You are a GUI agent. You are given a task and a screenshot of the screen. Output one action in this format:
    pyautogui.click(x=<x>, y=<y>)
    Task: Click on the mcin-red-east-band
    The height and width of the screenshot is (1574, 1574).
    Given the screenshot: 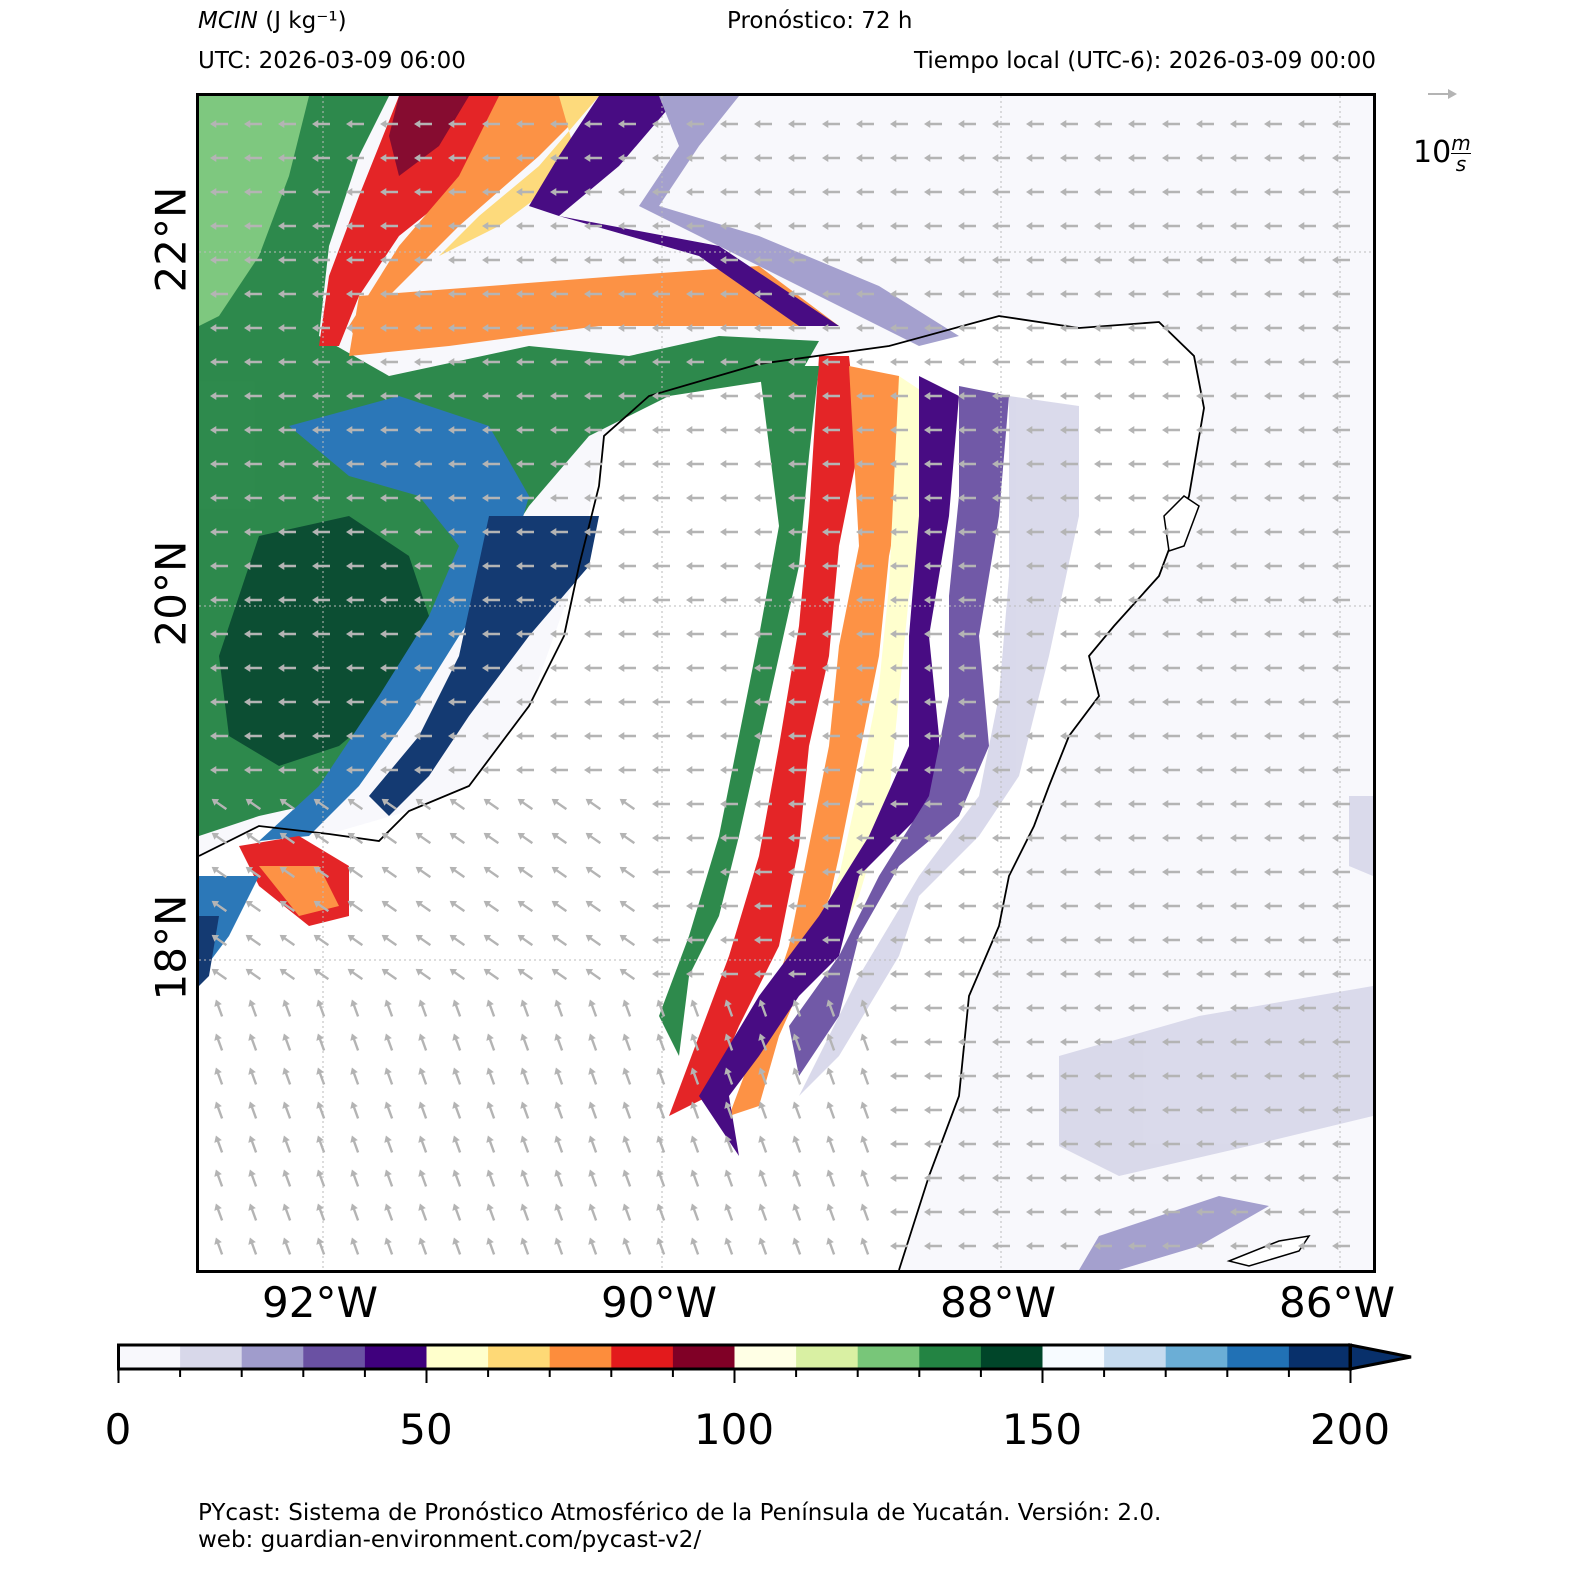 What is the action you would take?
    pyautogui.click(x=764, y=736)
    